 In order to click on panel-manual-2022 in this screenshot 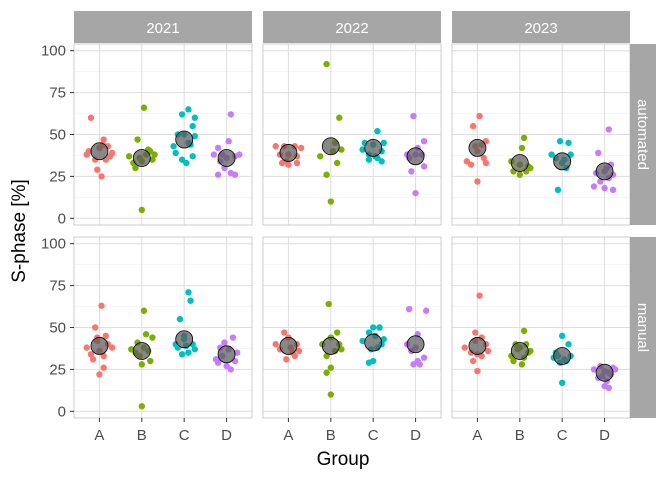, I will do `click(352, 327)`.